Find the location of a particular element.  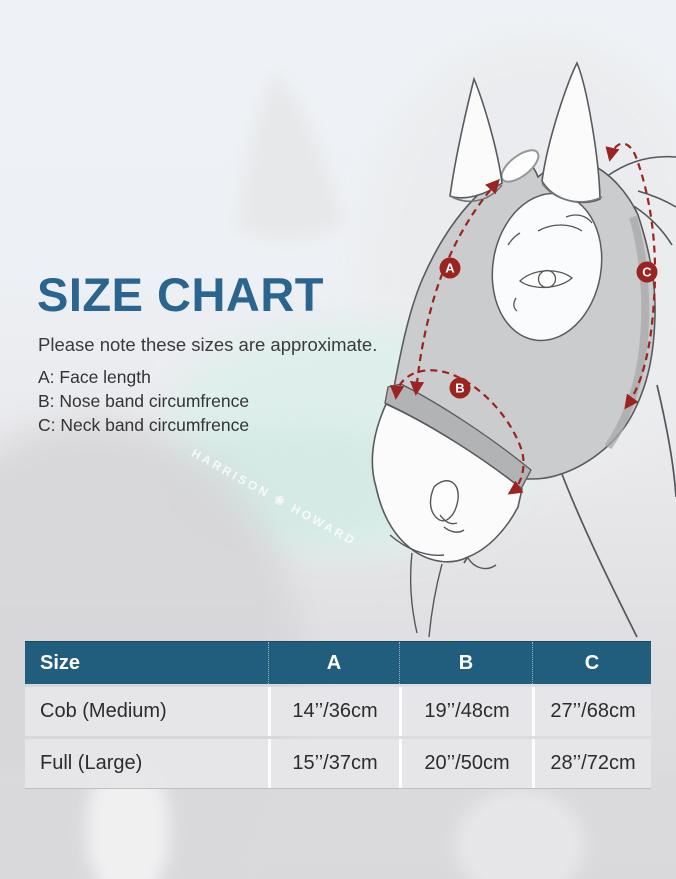

legend-item-b: B: Nose band circumfrence is located at coordinates (144, 401).